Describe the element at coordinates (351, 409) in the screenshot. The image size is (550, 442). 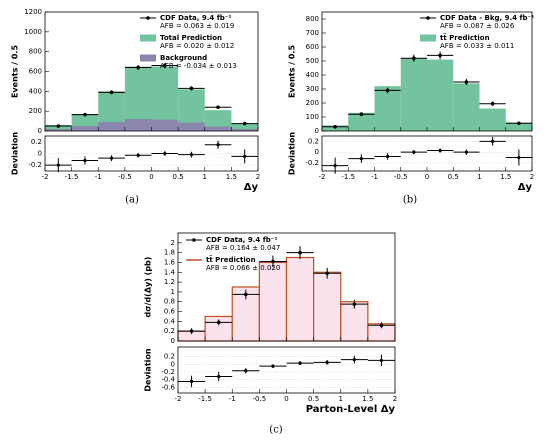
I see `x-axis-label: Parton-Level Δy` at that location.